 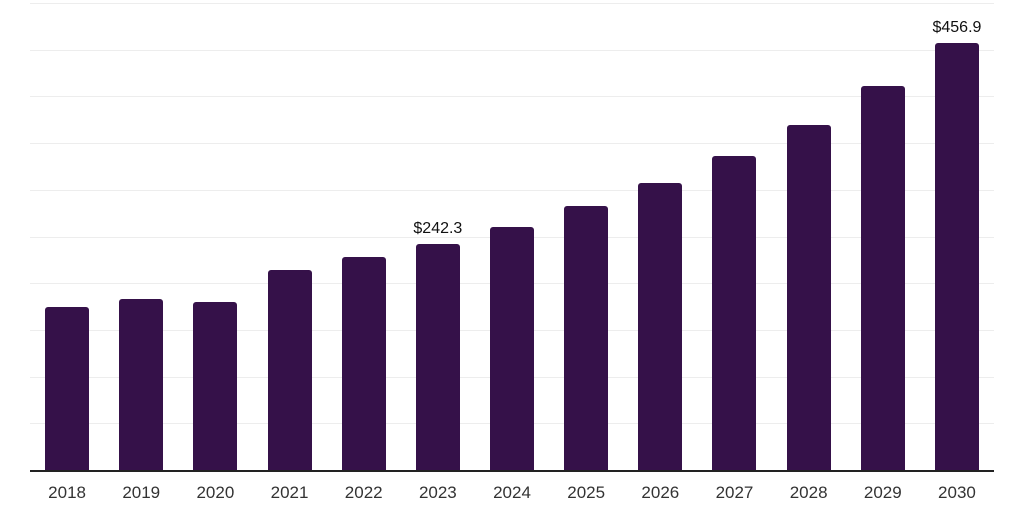 What do you see at coordinates (67, 492) in the screenshot?
I see `x-tick-label-2018: 2018` at bounding box center [67, 492].